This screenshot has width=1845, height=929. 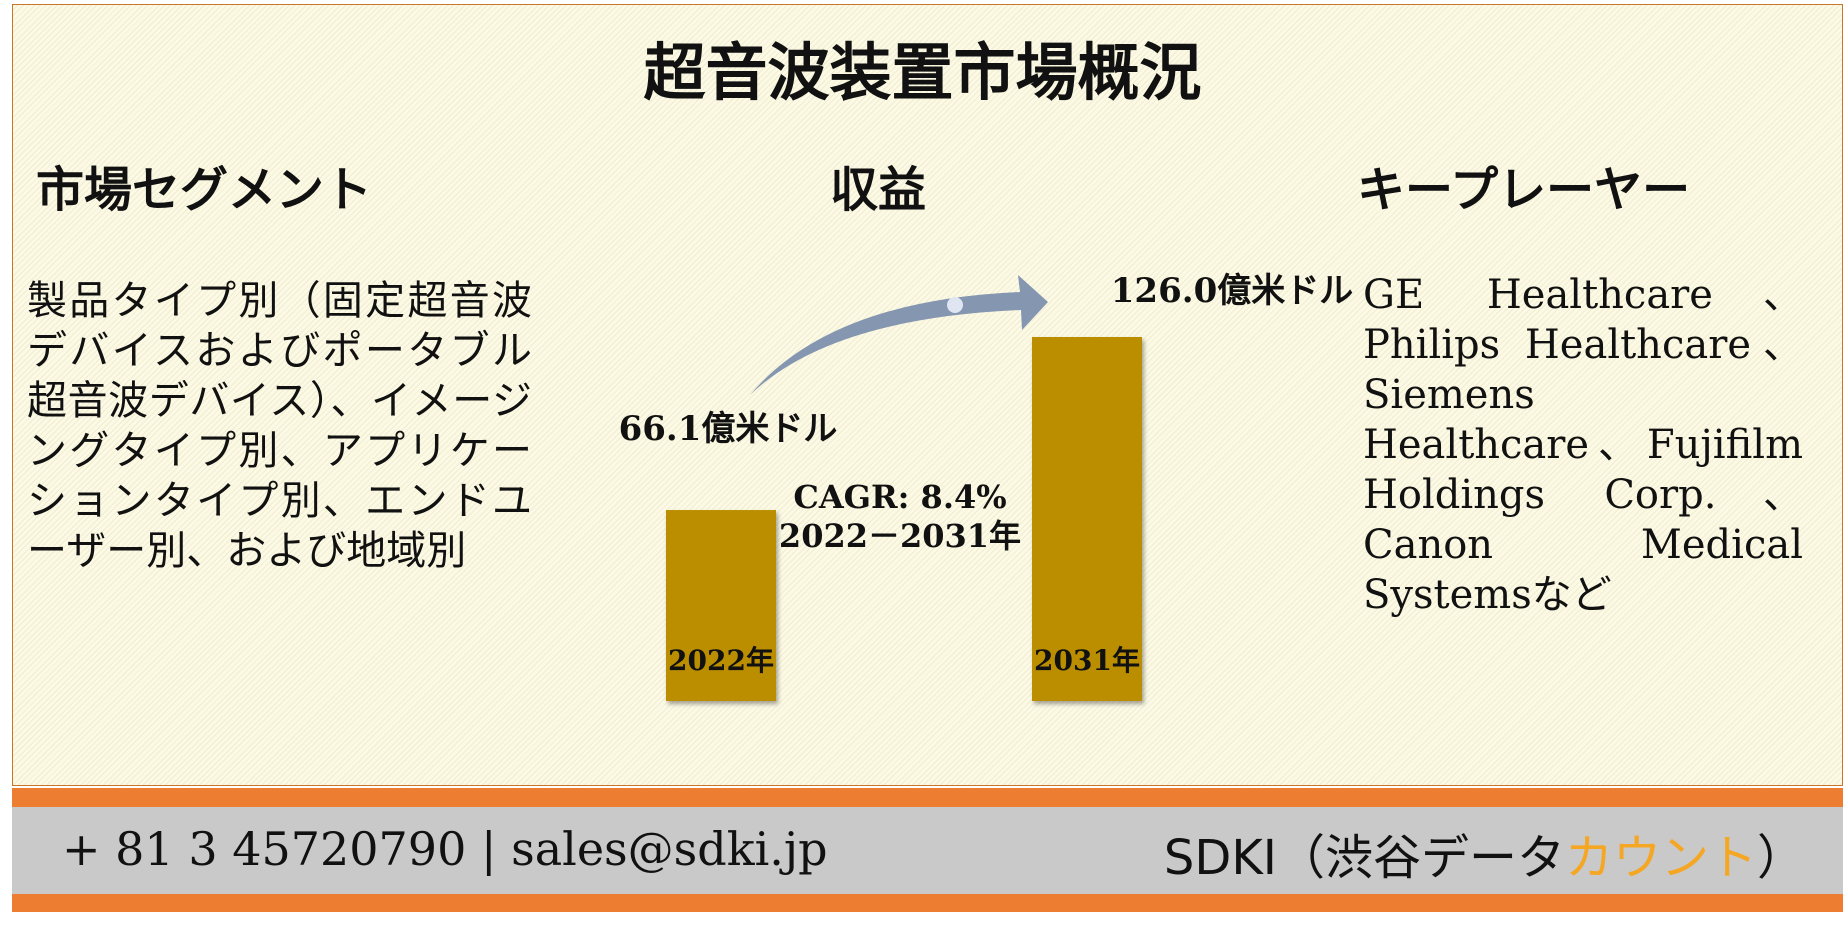 What do you see at coordinates (878, 190) in the screenshot?
I see `revenue-heading: 収益` at bounding box center [878, 190].